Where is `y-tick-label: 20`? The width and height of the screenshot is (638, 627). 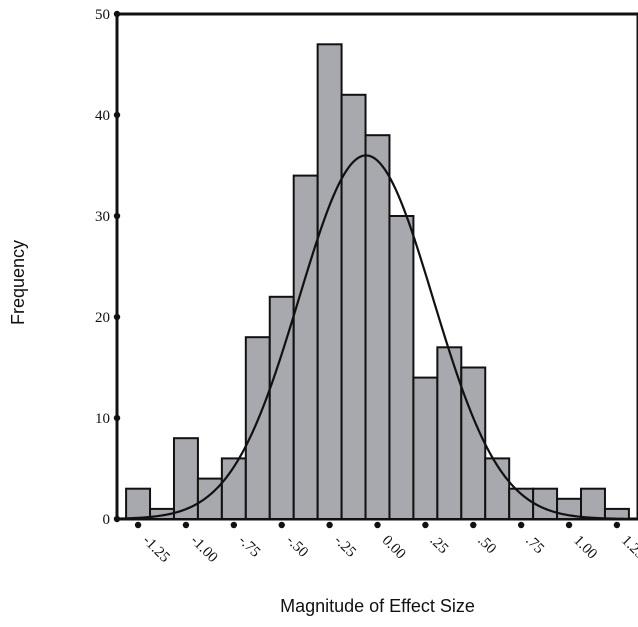
y-tick-label: 20 is located at coordinates (102, 318).